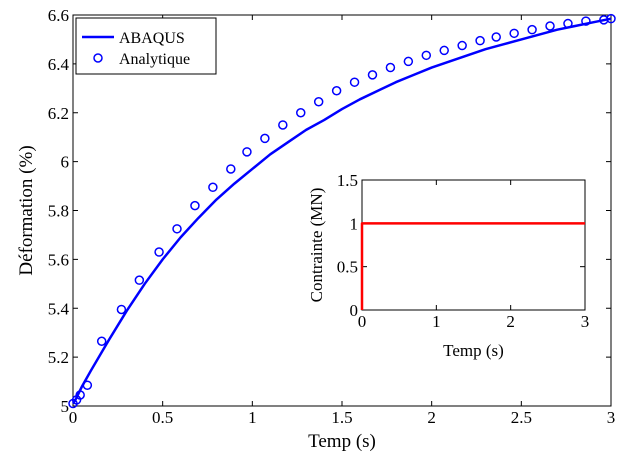 The width and height of the screenshot is (618, 460). I want to click on main-x-tick-label: 0.5, so click(162, 417).